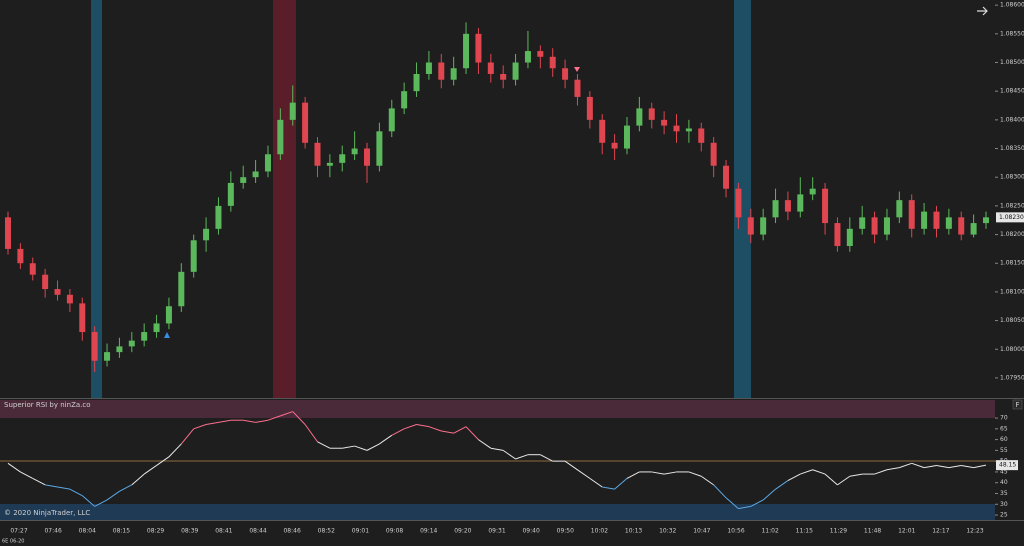 The height and width of the screenshot is (546, 1024). What do you see at coordinates (497, 512) in the screenshot?
I see `oversold-zone` at bounding box center [497, 512].